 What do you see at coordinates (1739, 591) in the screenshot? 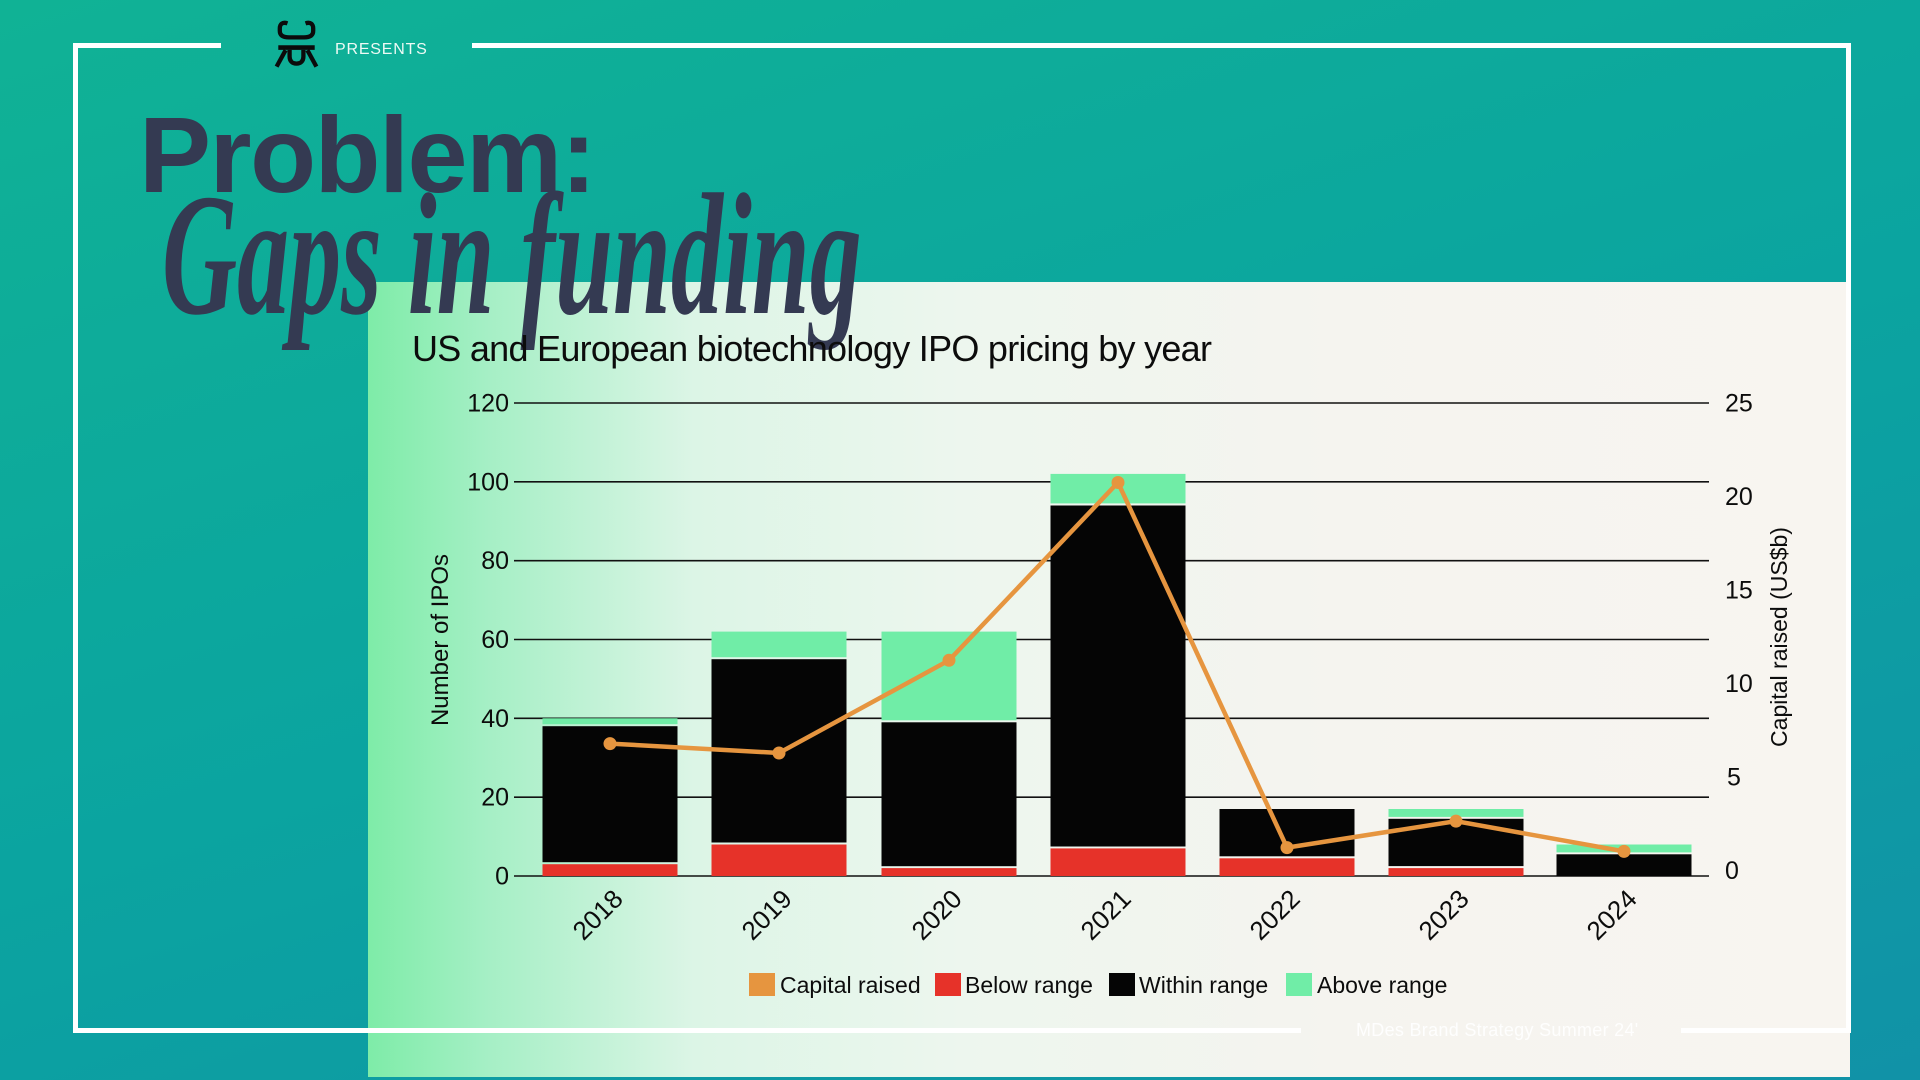
I see `svg-text: 15` at bounding box center [1739, 591].